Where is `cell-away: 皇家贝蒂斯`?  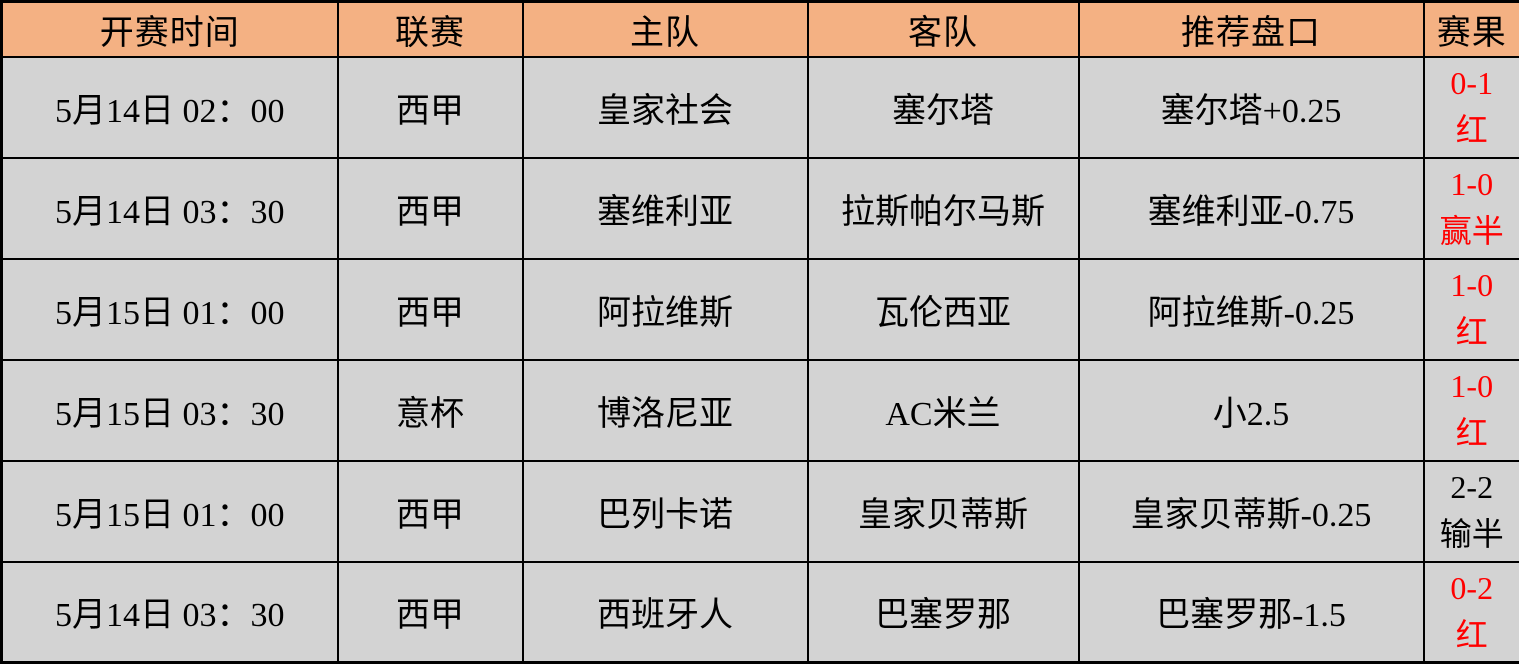 cell-away: 皇家贝蒂斯 is located at coordinates (943, 511).